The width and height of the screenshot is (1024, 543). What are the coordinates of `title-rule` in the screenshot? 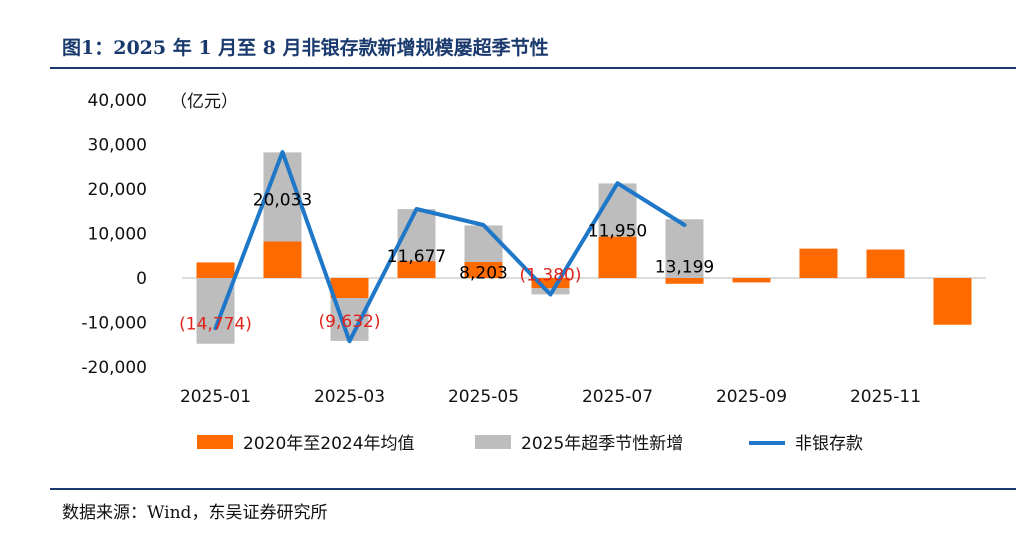 It's located at (533, 68).